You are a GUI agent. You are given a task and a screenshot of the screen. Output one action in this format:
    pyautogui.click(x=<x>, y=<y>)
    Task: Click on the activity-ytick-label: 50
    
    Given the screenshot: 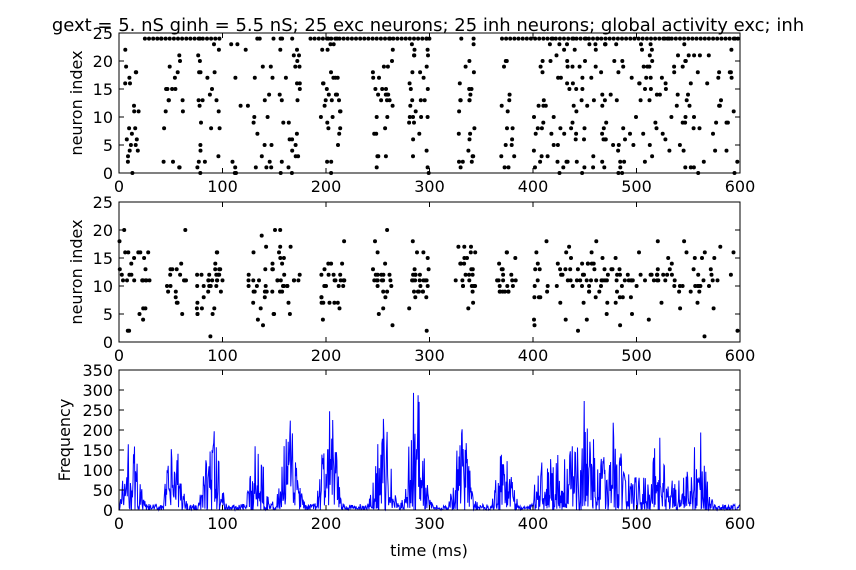 What is the action you would take?
    pyautogui.click(x=103, y=490)
    